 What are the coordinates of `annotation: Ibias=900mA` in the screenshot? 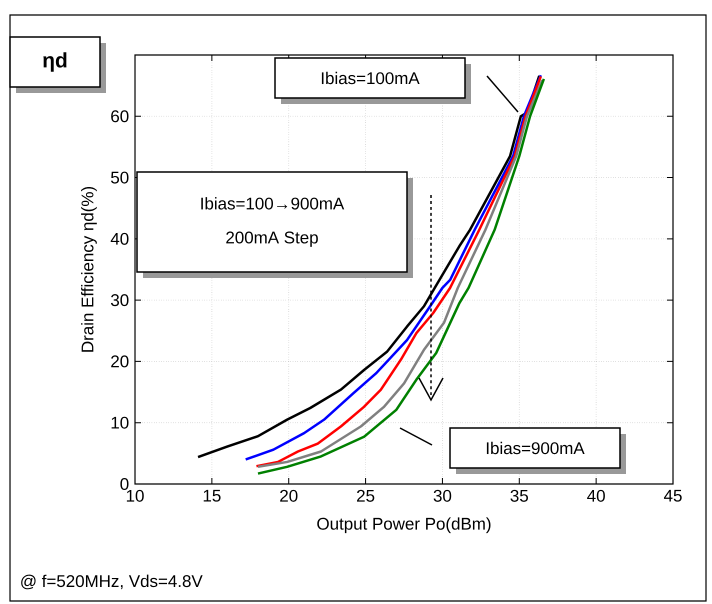 It's located at (535, 448).